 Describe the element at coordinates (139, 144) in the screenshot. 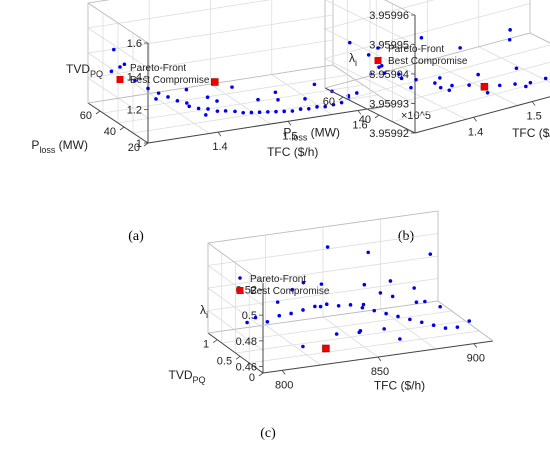

I see `z-tick-label: 1` at that location.